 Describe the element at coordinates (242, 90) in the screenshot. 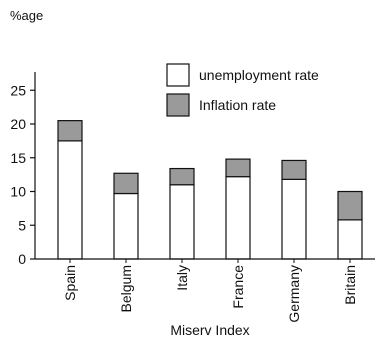

I see `legend: unemployment rate Inflation rate` at that location.